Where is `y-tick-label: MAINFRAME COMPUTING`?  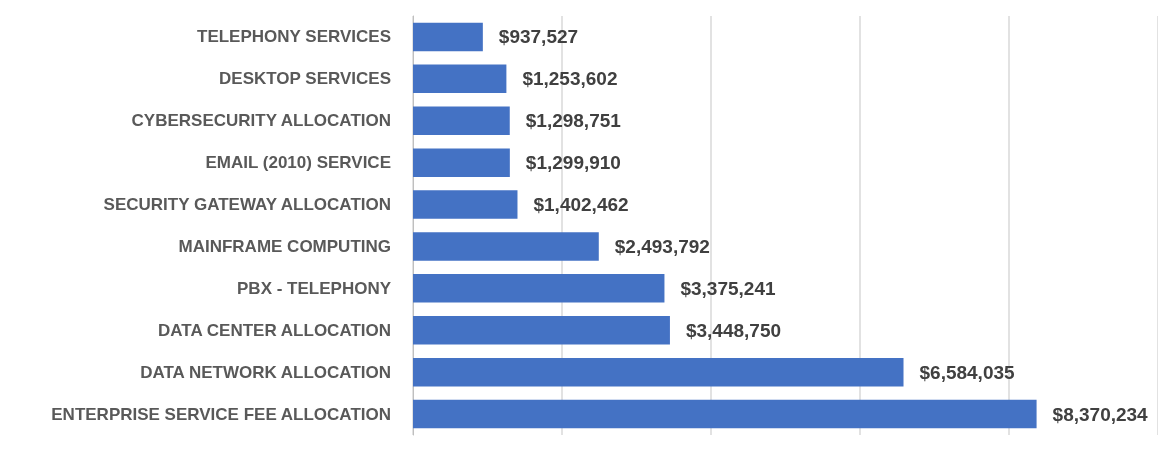
y-tick-label: MAINFRAME COMPUTING is located at coordinates (284, 246).